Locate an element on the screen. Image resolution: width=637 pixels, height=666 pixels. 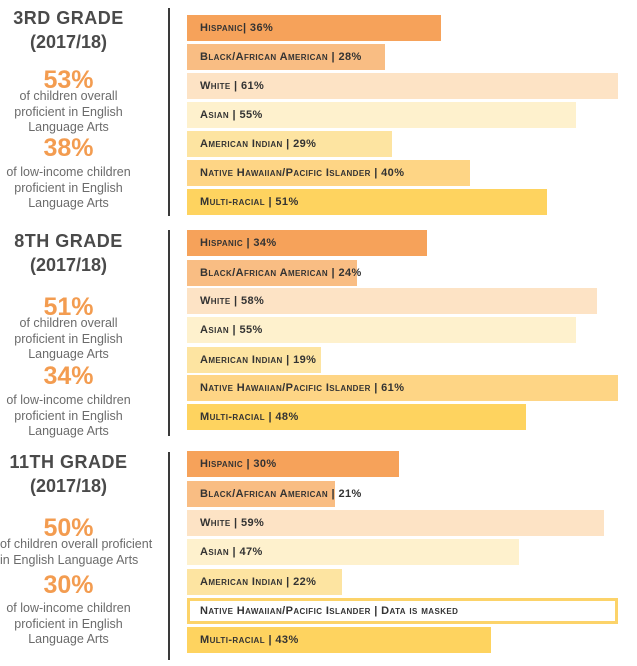
bar-label: Asian | 47% is located at coordinates (231, 552).